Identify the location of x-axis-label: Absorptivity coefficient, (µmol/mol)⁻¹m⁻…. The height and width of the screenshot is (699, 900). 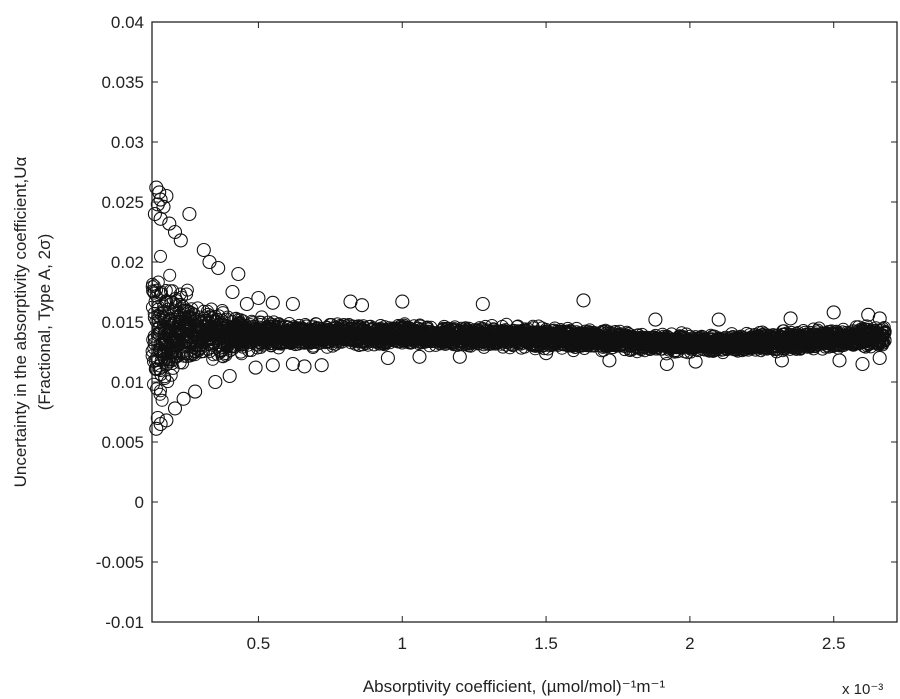
(514, 686).